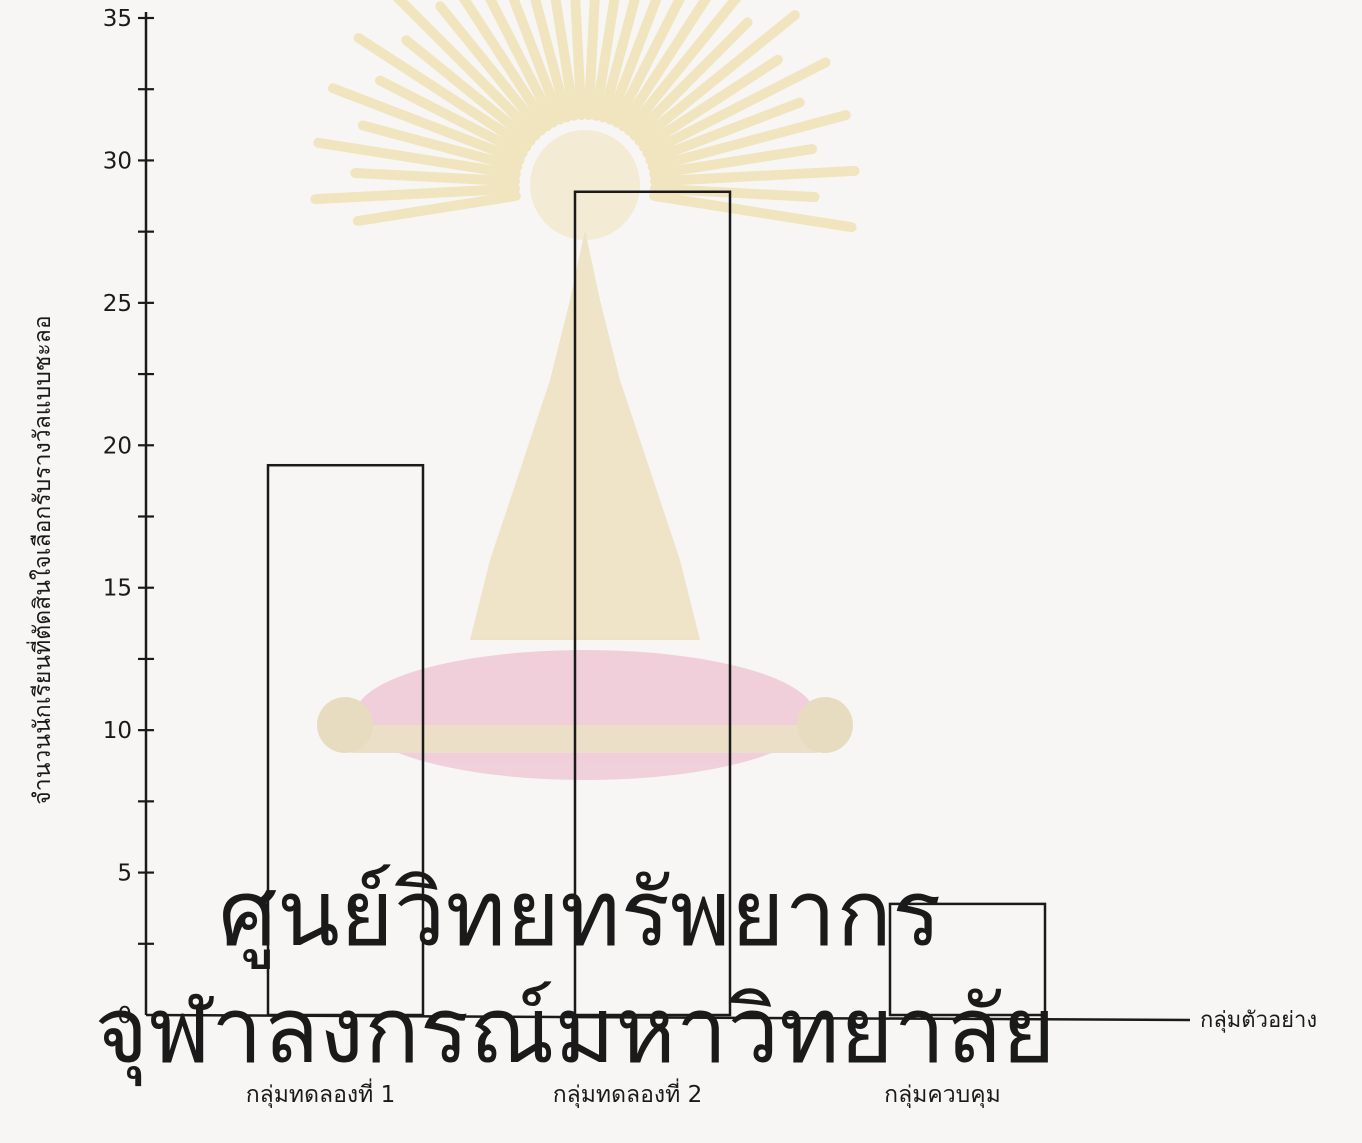 The height and width of the screenshot is (1143, 1362). What do you see at coordinates (117, 161) in the screenshot?
I see `y-tick-label: 30` at bounding box center [117, 161].